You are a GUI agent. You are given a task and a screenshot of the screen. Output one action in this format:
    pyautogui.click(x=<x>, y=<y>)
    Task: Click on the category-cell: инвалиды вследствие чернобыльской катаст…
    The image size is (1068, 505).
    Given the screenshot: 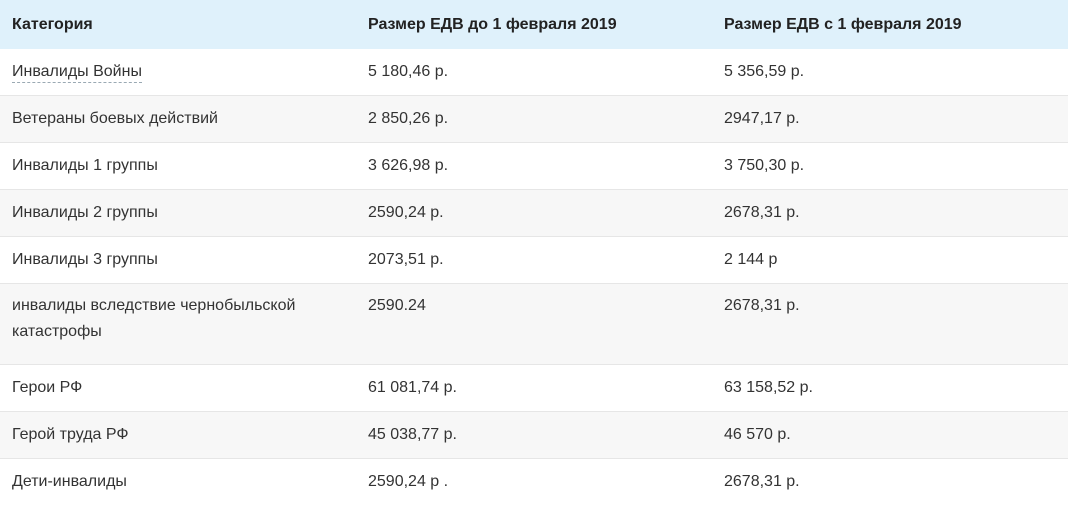 What is the action you would take?
    pyautogui.click(x=178, y=324)
    